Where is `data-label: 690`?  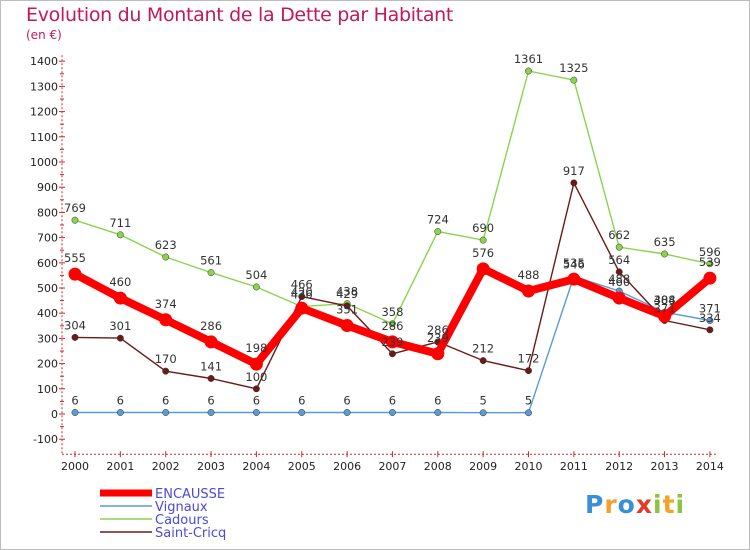
data-label: 690 is located at coordinates (483, 228).